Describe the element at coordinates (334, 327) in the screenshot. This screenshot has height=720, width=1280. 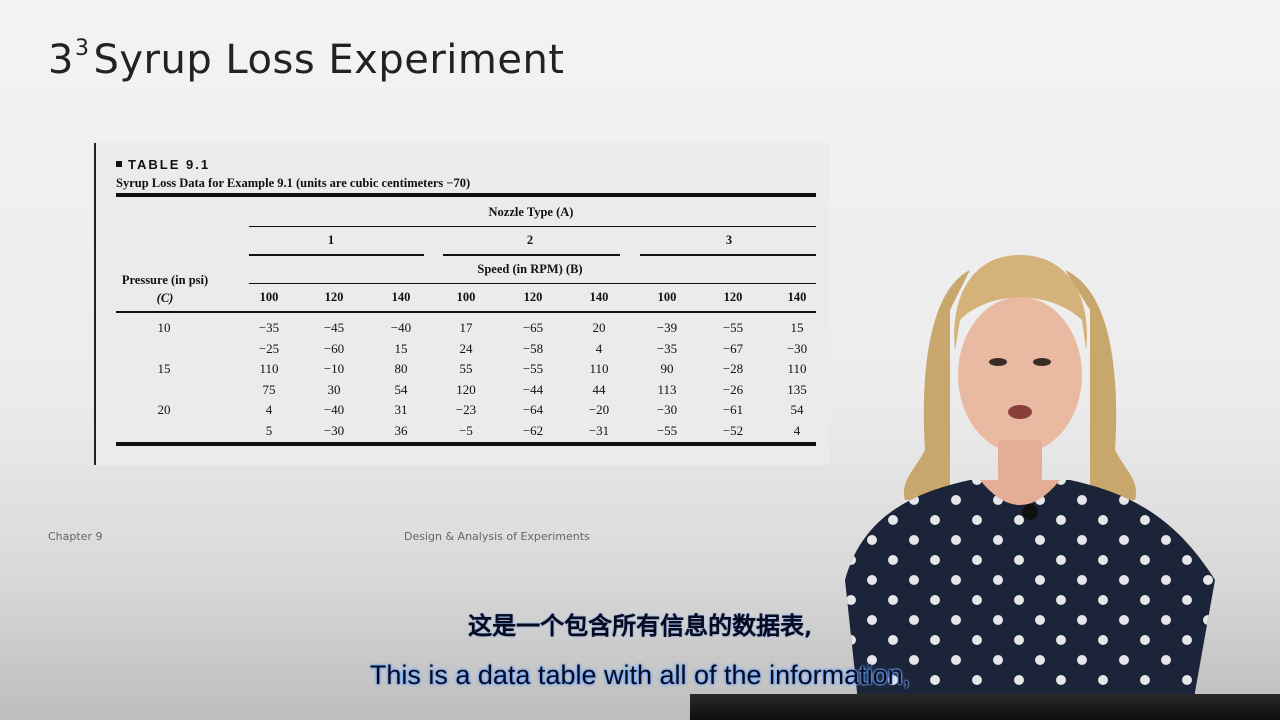
I see `table-cell: −45` at that location.